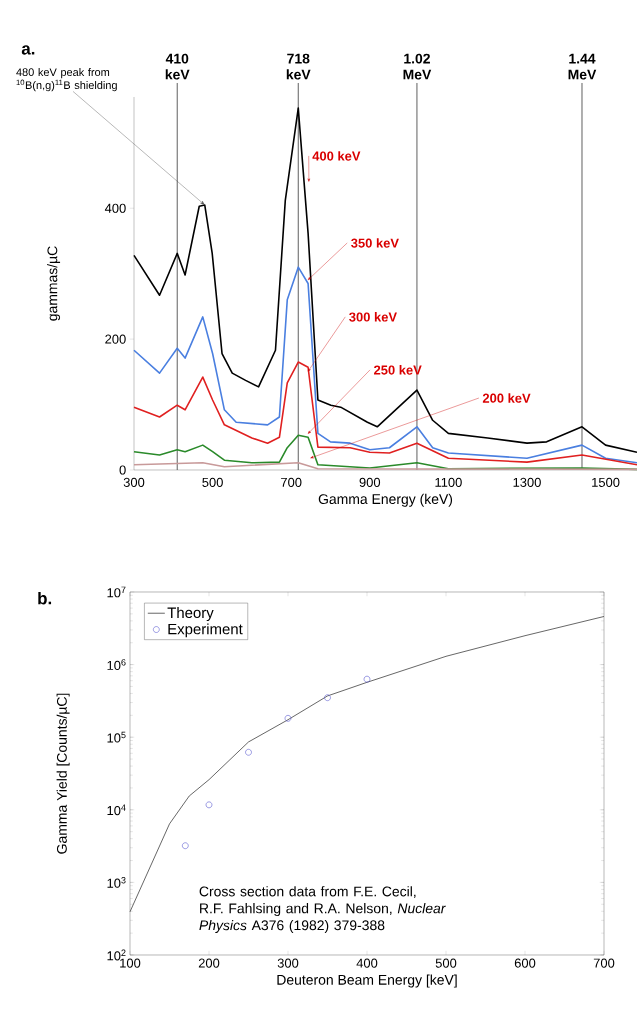 The image size is (637, 1024). Describe the element at coordinates (205, 630) in the screenshot. I see `legend-label: Experiment` at that location.